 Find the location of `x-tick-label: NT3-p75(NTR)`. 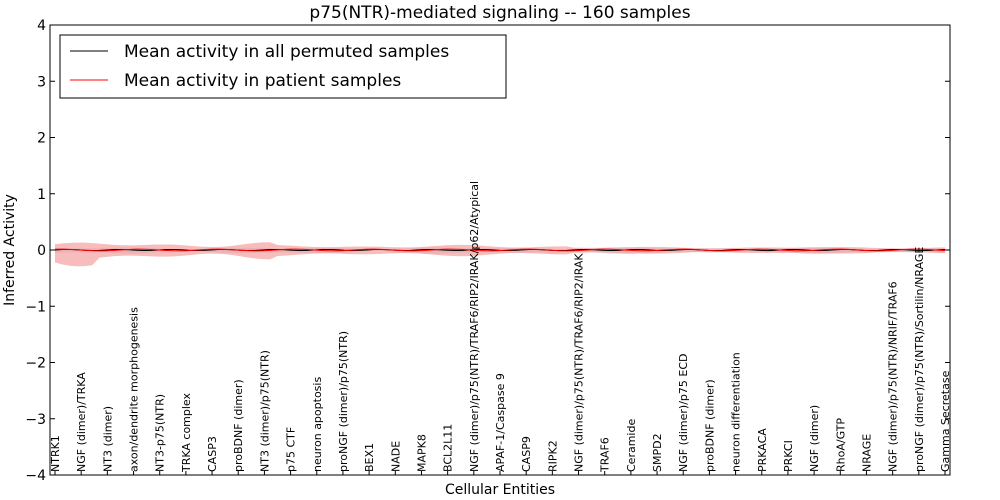

x-tick-label: NT3-p75(NTR) is located at coordinates (160, 433).